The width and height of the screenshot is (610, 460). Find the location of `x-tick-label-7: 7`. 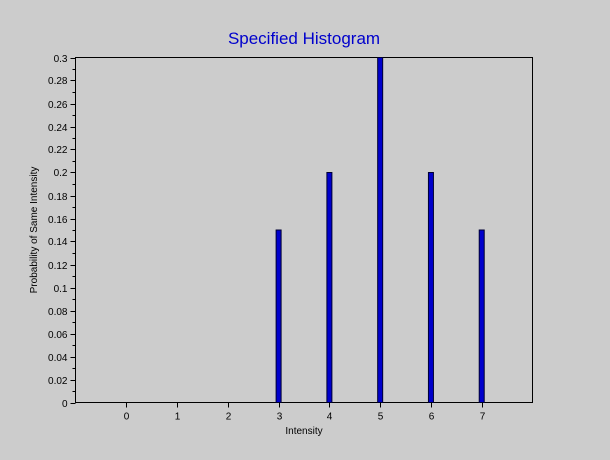

x-tick-label-7: 7 is located at coordinates (483, 417).